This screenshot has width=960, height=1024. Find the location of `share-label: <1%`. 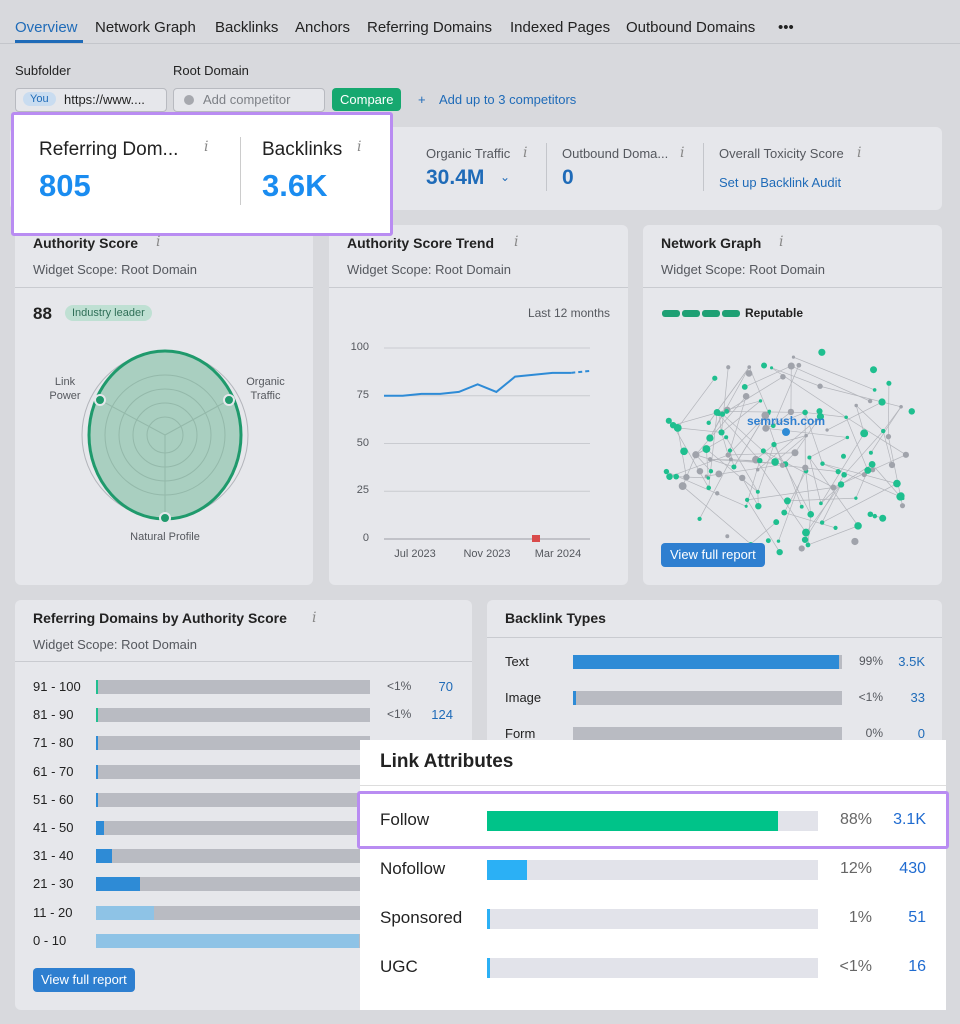

share-label: <1% is located at coordinates (399, 686).